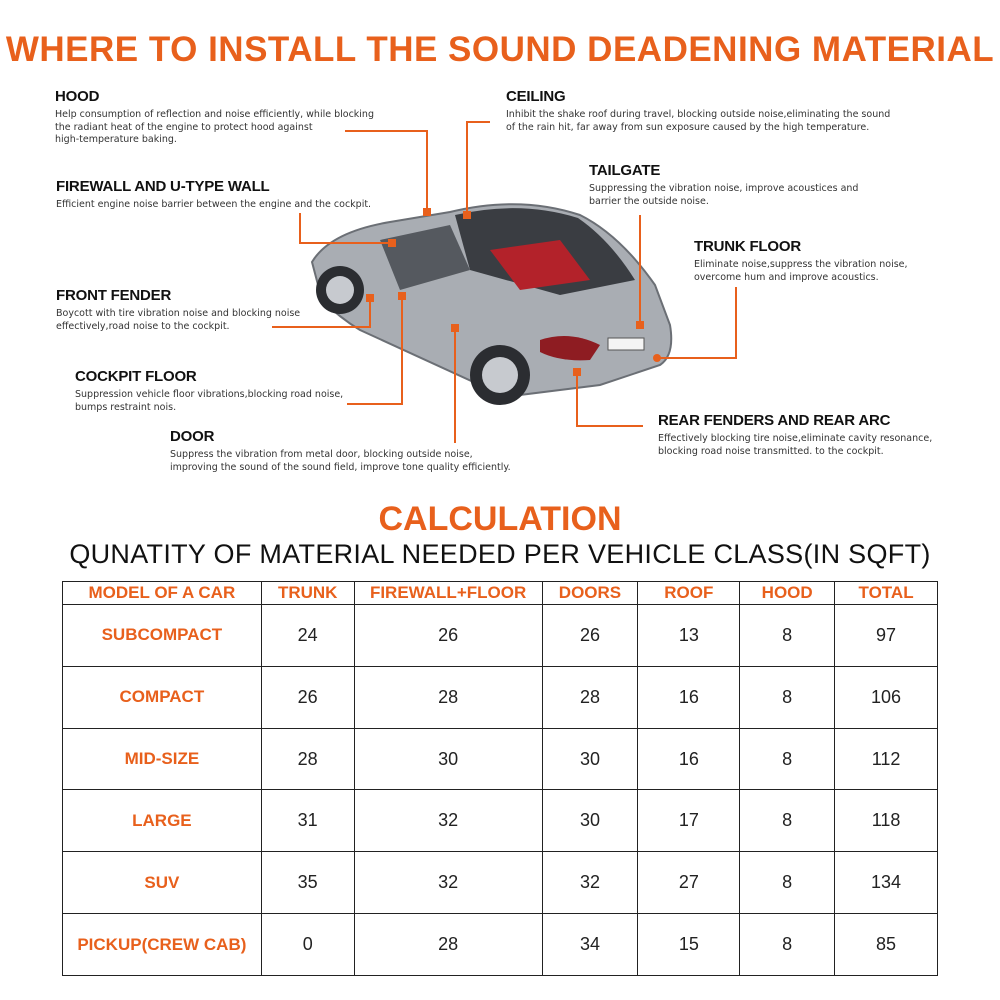 This screenshot has height=1000, width=1000. Describe the element at coordinates (886, 697) in the screenshot. I see `value-cell: 106` at that location.